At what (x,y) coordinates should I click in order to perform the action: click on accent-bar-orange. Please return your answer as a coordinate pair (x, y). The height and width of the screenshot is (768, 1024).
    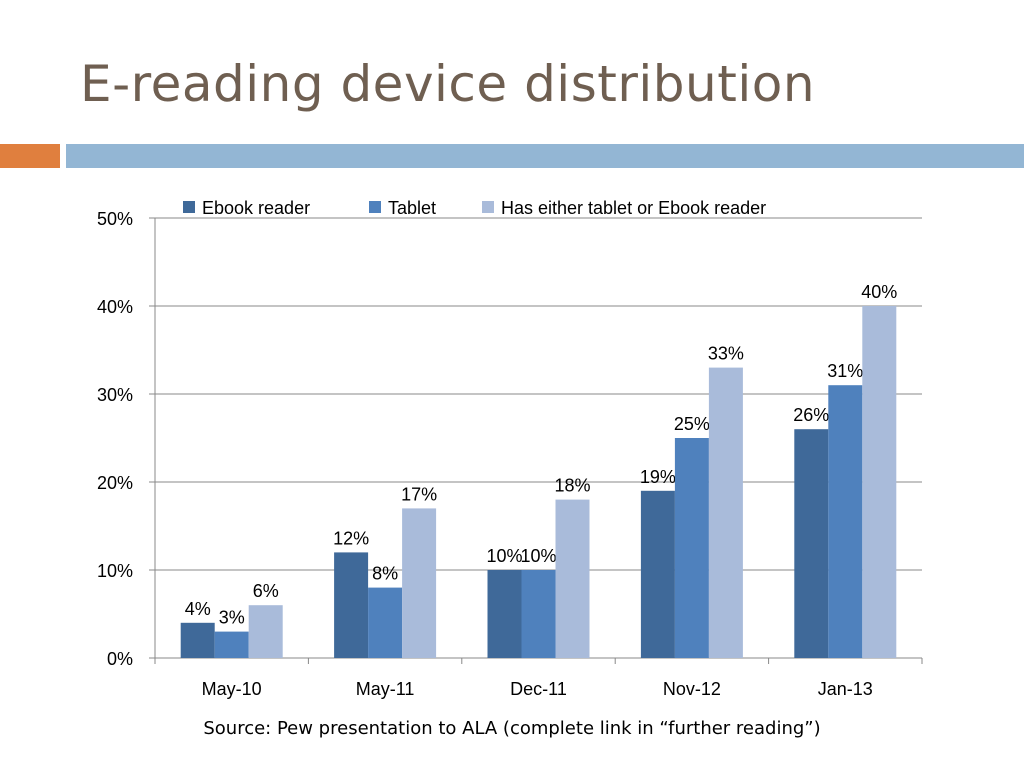
    Looking at the image, I should click on (30, 156).